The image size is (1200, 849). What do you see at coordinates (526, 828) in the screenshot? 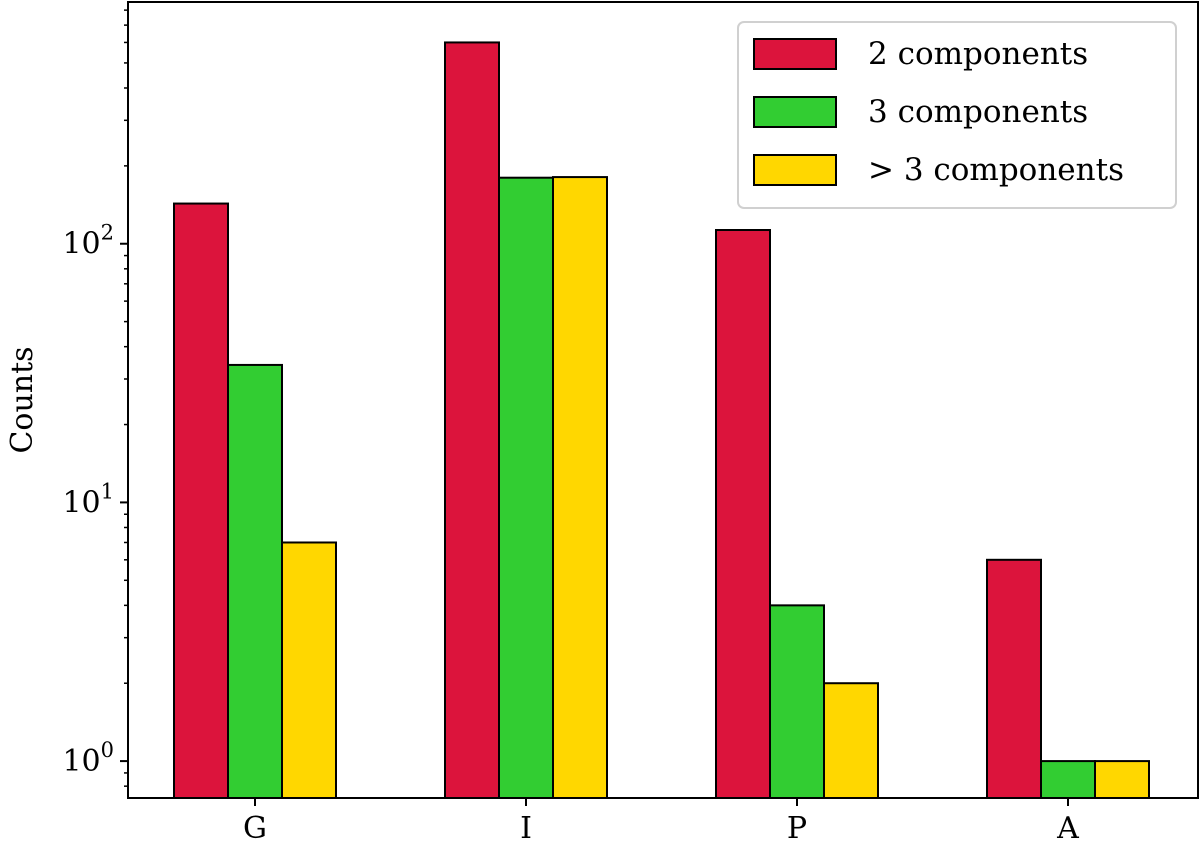
I see `x-tick-label-I: I` at bounding box center [526, 828].